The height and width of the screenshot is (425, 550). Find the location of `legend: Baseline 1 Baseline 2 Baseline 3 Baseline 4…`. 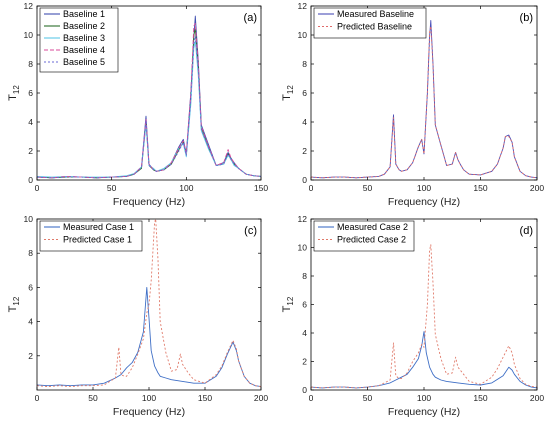

legend: Baseline 1 Baseline 2 Baseline 3 Baseline 4… is located at coordinates (79, 40).